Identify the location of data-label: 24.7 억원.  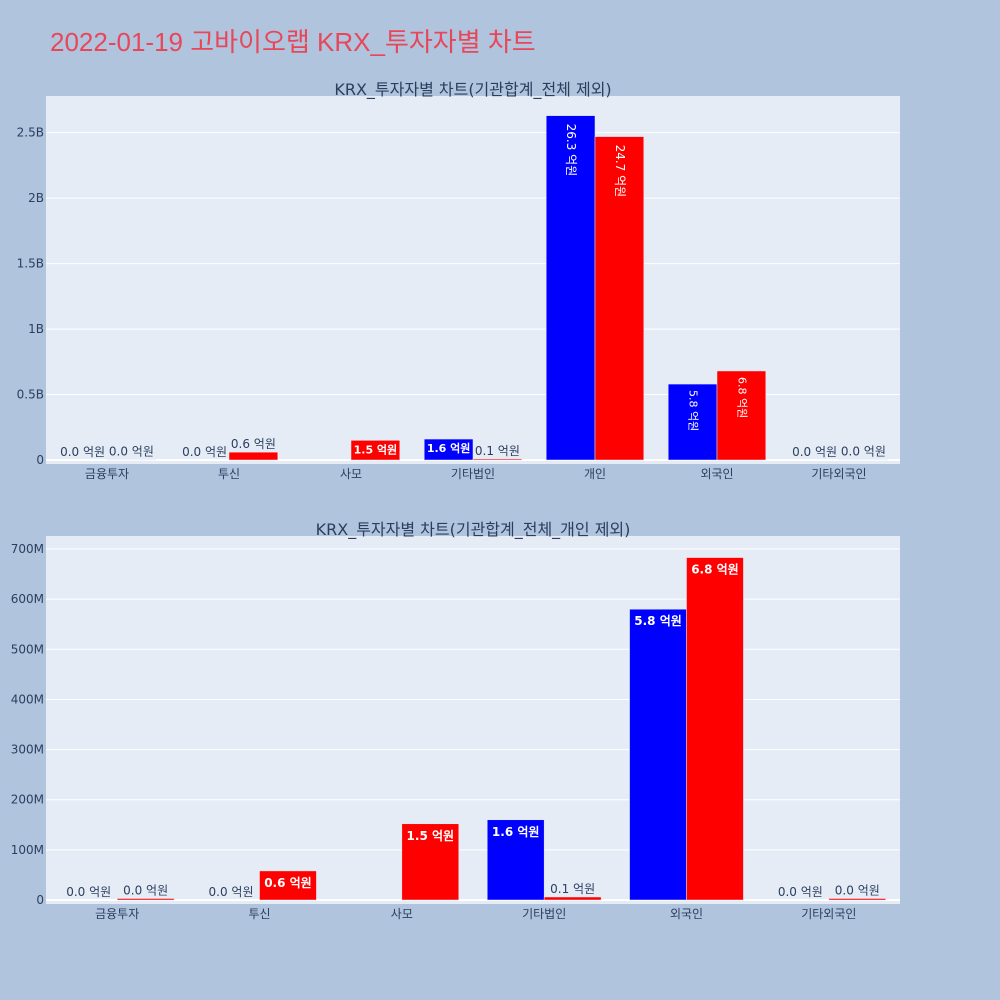
(620, 171).